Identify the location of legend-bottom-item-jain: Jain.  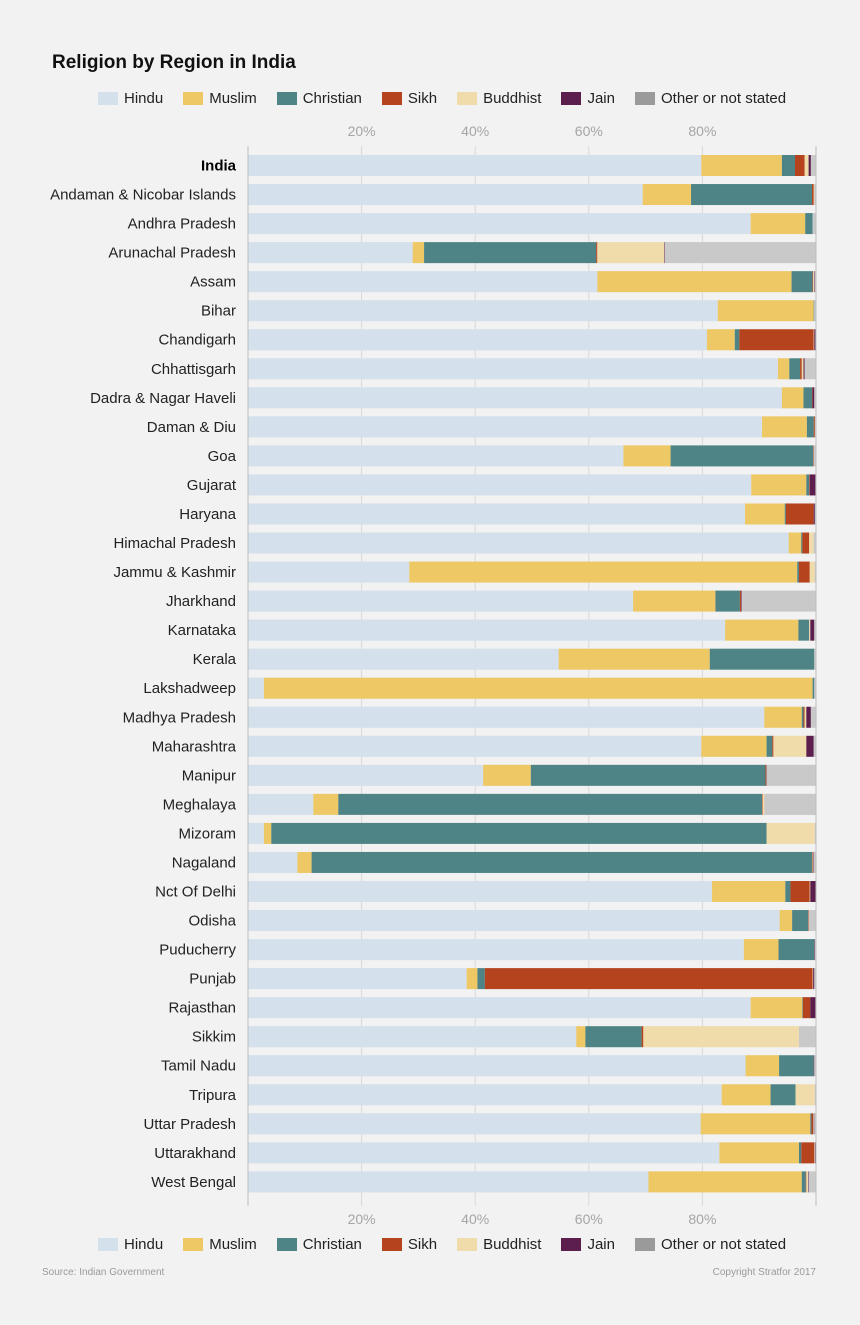
(588, 1244).